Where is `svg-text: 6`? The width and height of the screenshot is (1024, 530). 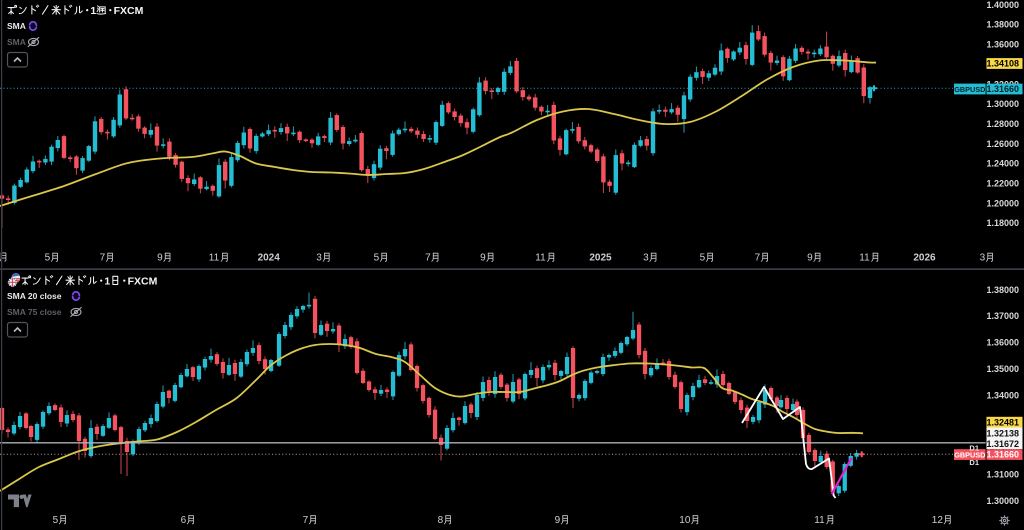
svg-text: 6 is located at coordinates (184, 520).